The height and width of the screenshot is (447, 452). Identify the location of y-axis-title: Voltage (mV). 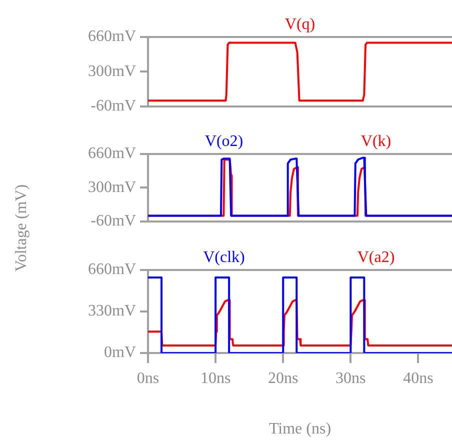
(22, 228).